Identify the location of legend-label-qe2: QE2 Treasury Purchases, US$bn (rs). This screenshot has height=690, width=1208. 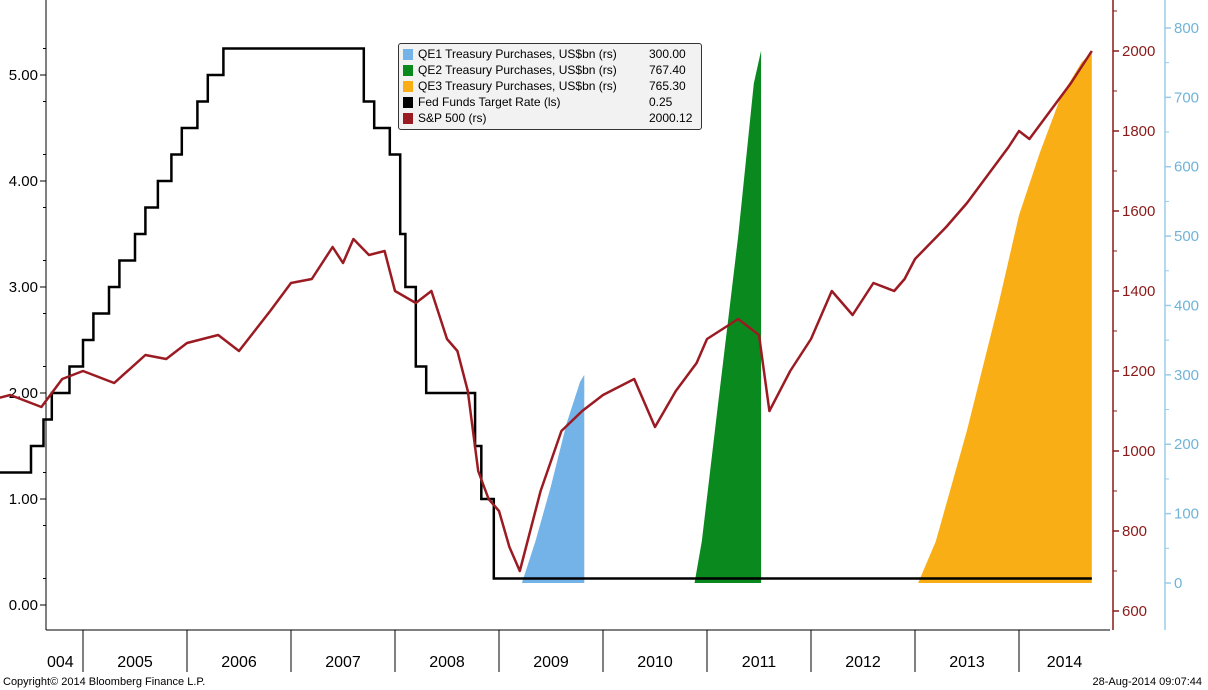
(517, 70).